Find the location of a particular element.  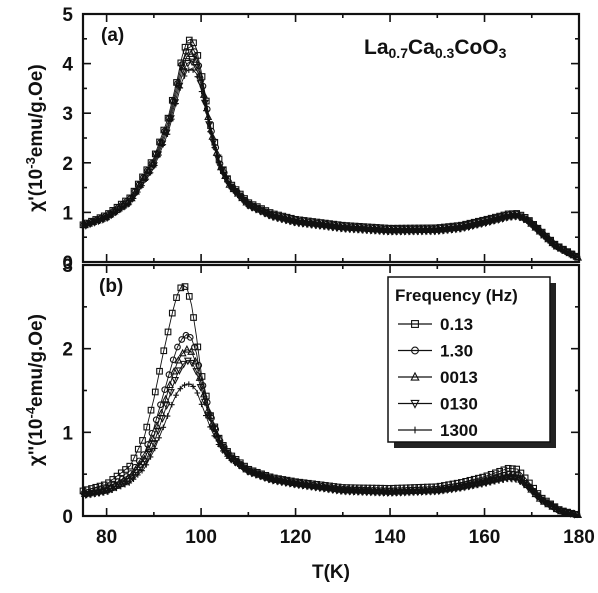

y-tick-label: 1 is located at coordinates (67, 213).